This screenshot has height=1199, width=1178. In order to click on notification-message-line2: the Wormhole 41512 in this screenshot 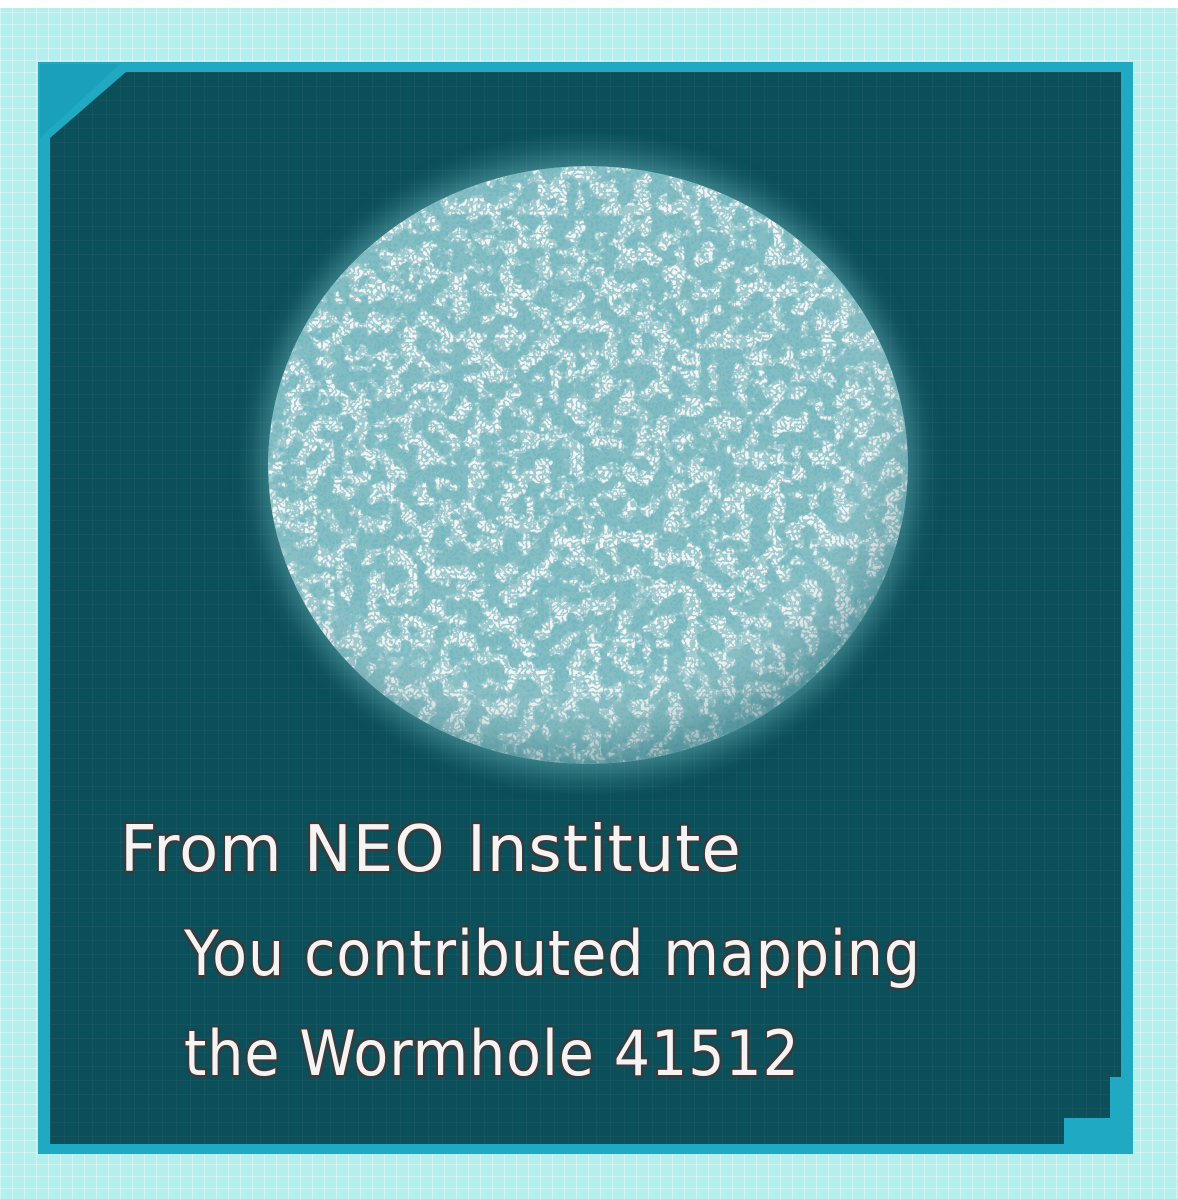, I will do `click(492, 1053)`.